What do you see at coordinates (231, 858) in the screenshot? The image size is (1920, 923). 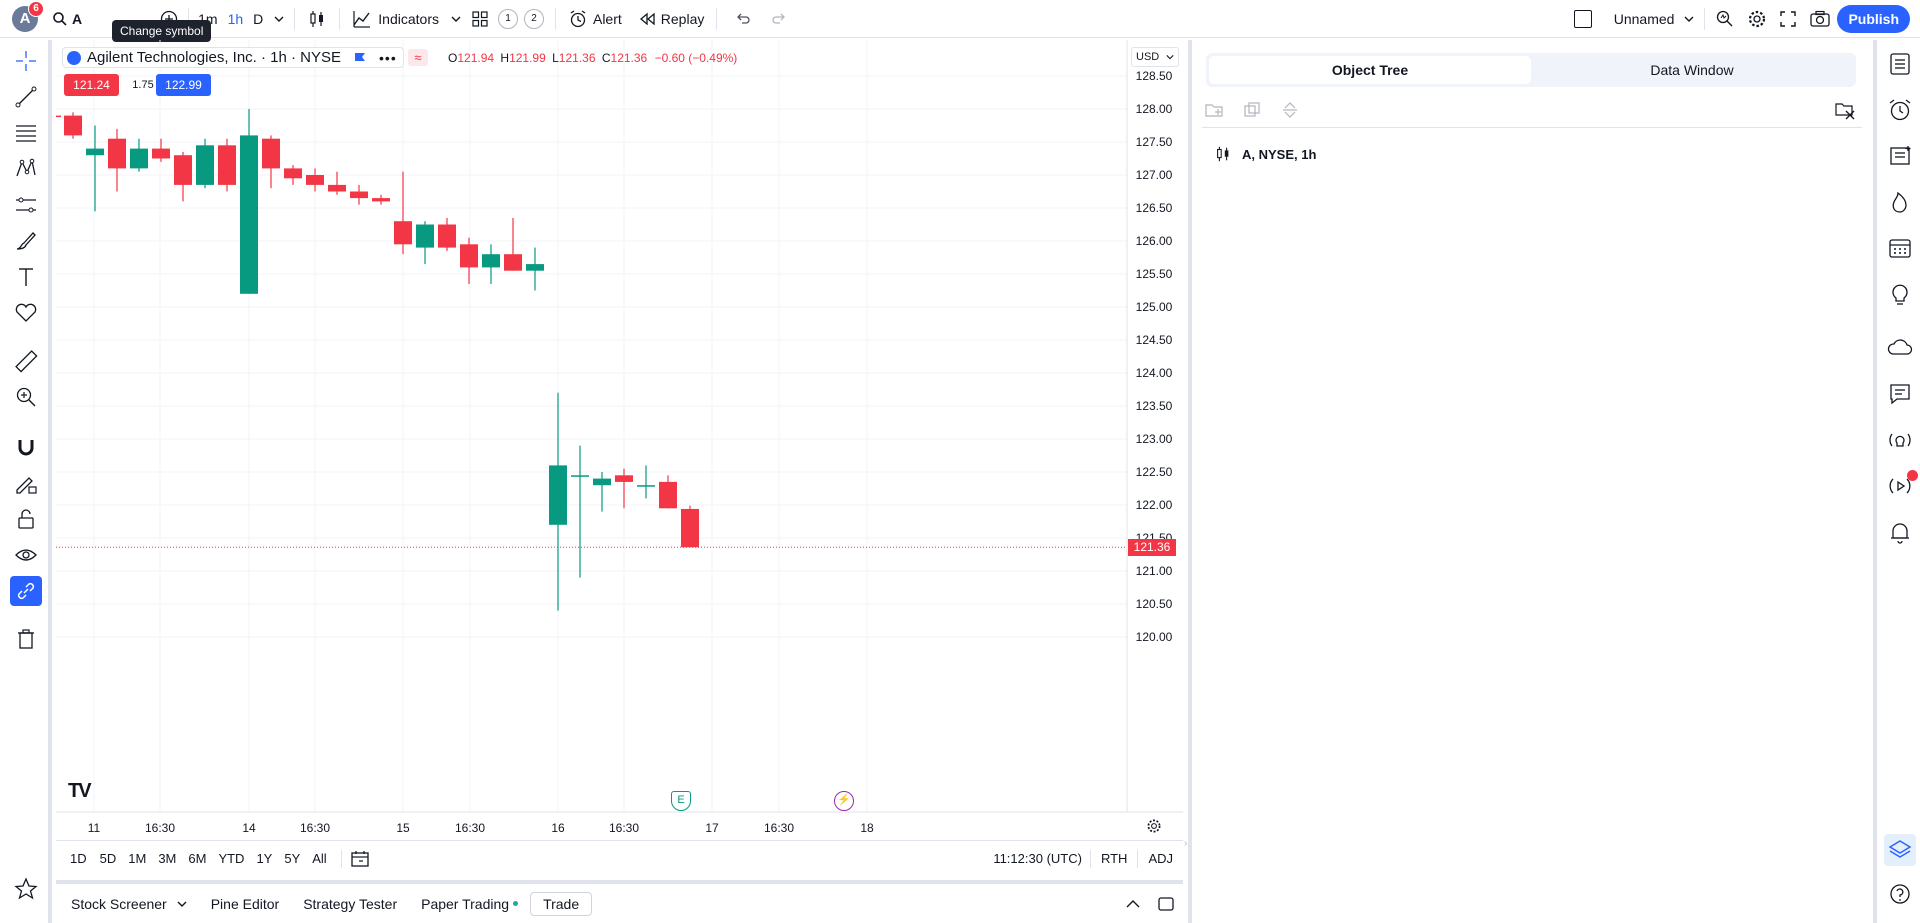 I see `range-ytd: YTD` at bounding box center [231, 858].